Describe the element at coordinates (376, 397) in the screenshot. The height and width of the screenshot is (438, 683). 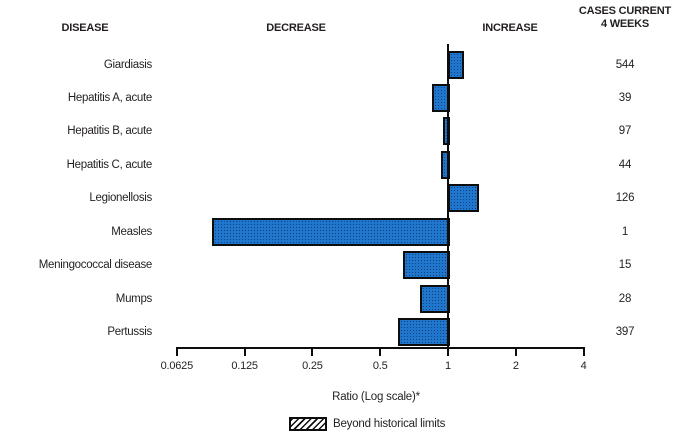
I see `x-axis-label: Ratio (Log scale)*` at that location.